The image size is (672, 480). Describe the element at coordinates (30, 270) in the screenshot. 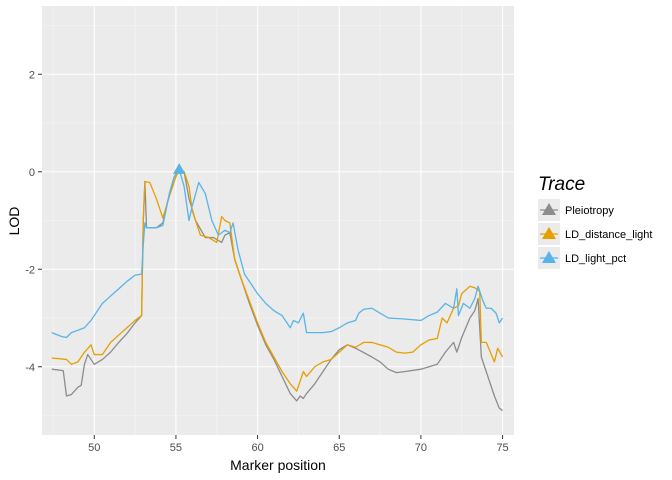

I see `y-tick-label: -2` at that location.